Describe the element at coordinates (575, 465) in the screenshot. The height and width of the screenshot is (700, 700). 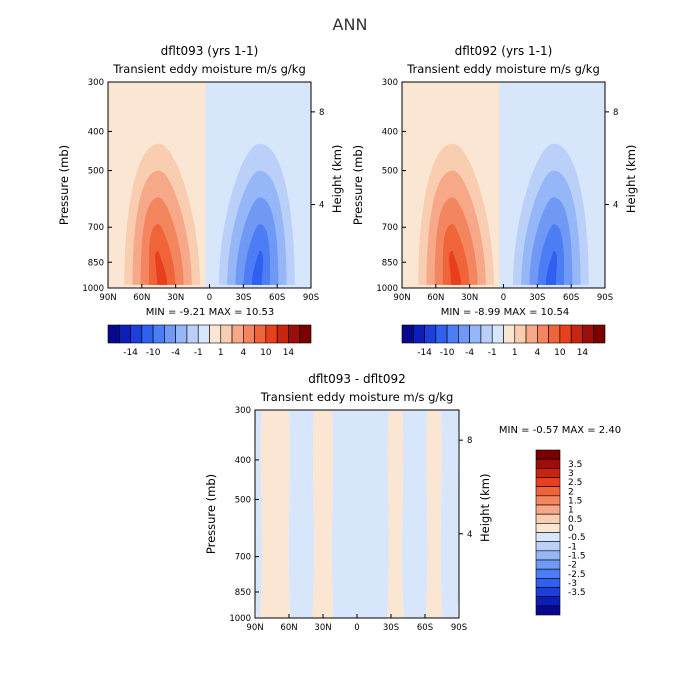
I see `colorbar-label: 3.5` at that location.